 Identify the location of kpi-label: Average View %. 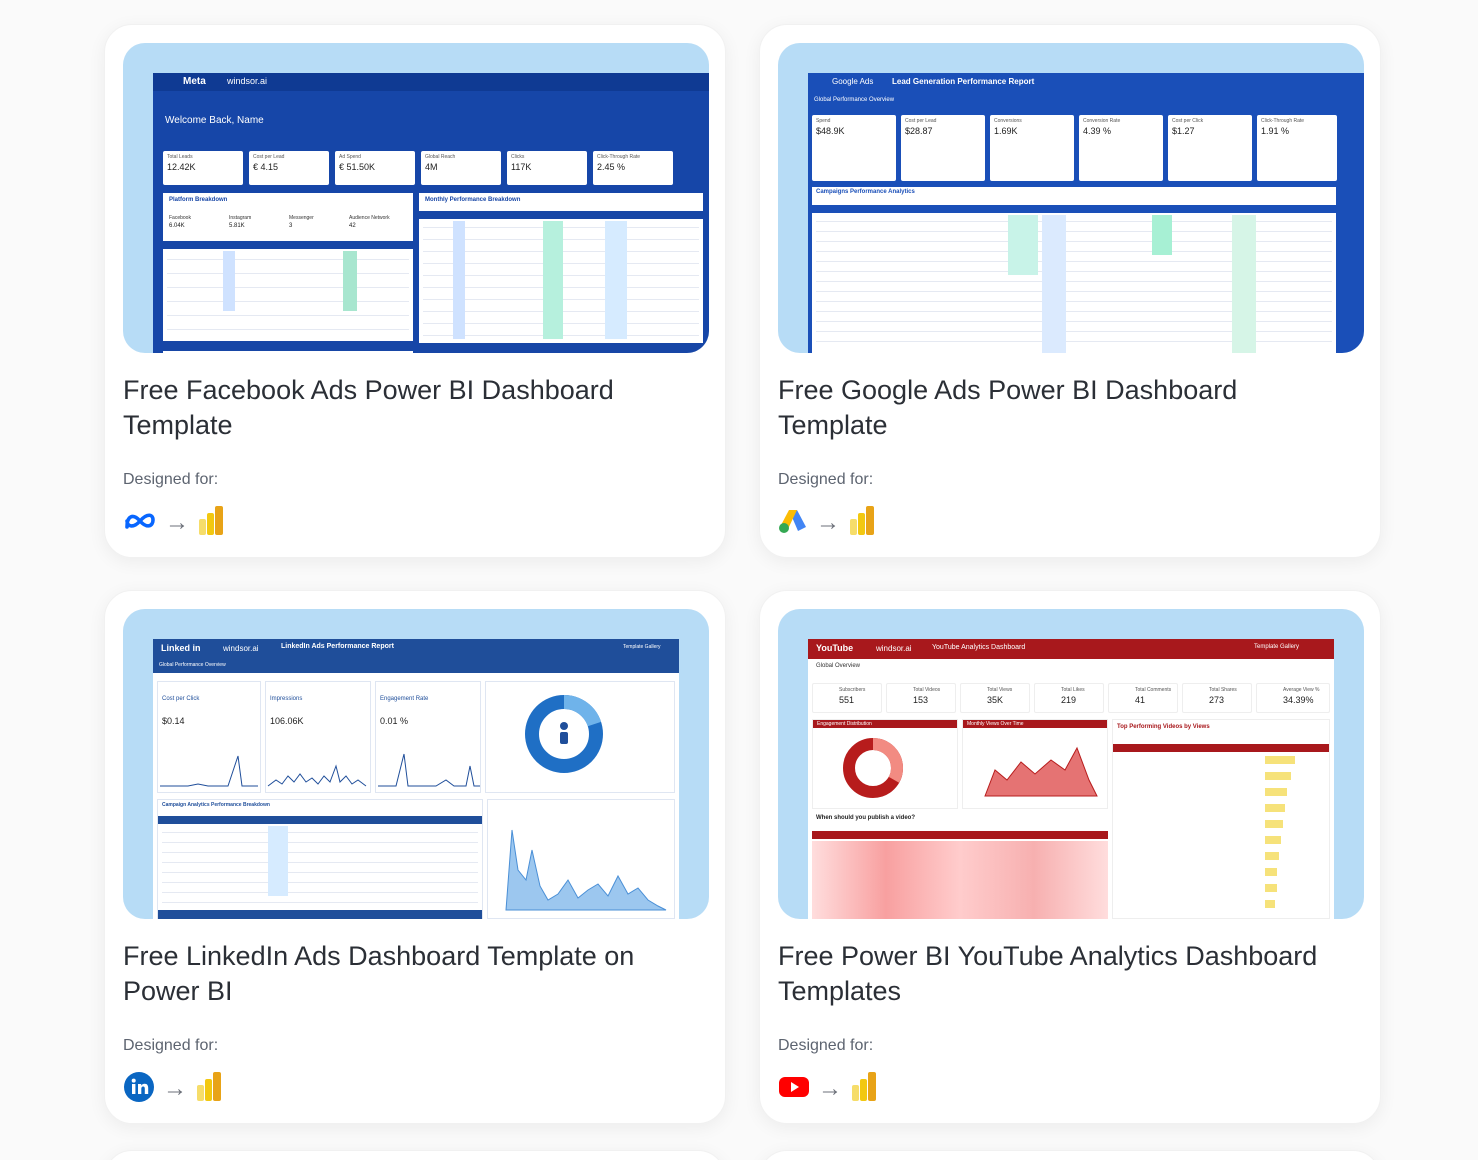
(1301, 690).